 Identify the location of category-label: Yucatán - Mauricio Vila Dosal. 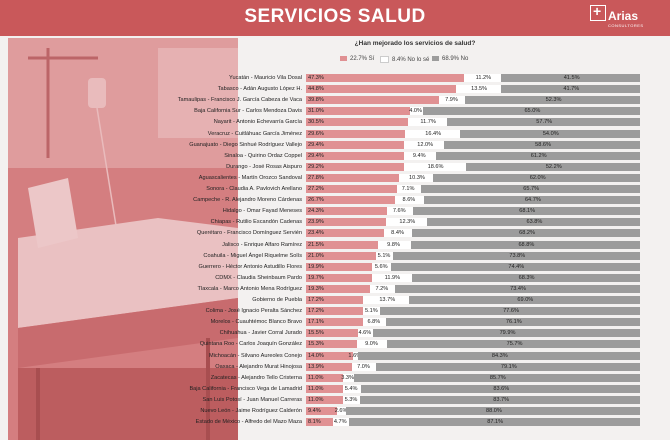
(265, 78).